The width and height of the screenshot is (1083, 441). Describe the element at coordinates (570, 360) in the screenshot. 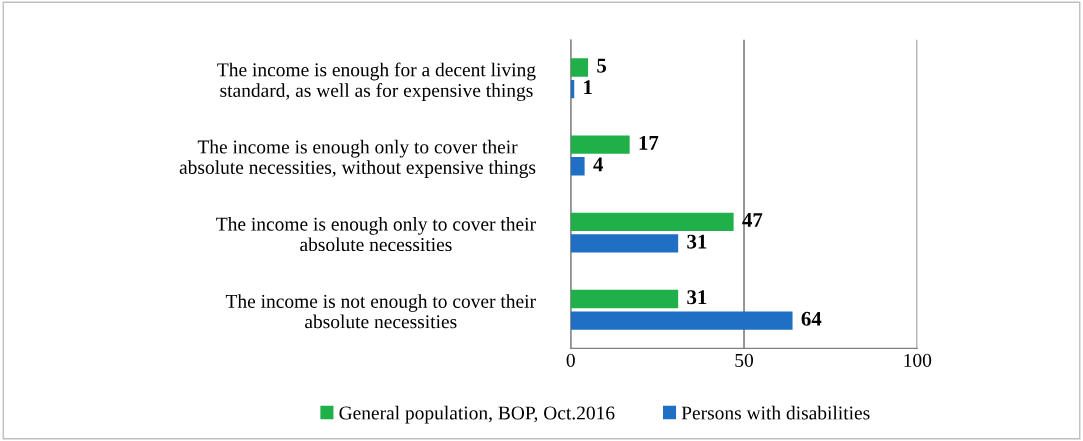

I see `x-tick-label: 0` at that location.